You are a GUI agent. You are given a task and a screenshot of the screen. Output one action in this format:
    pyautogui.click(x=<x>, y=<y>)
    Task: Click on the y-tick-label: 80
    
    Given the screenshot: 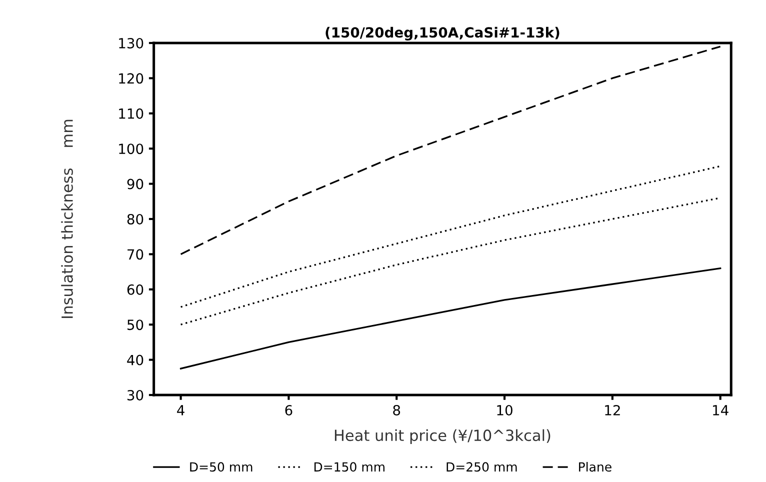 What is the action you would take?
    pyautogui.click(x=135, y=219)
    